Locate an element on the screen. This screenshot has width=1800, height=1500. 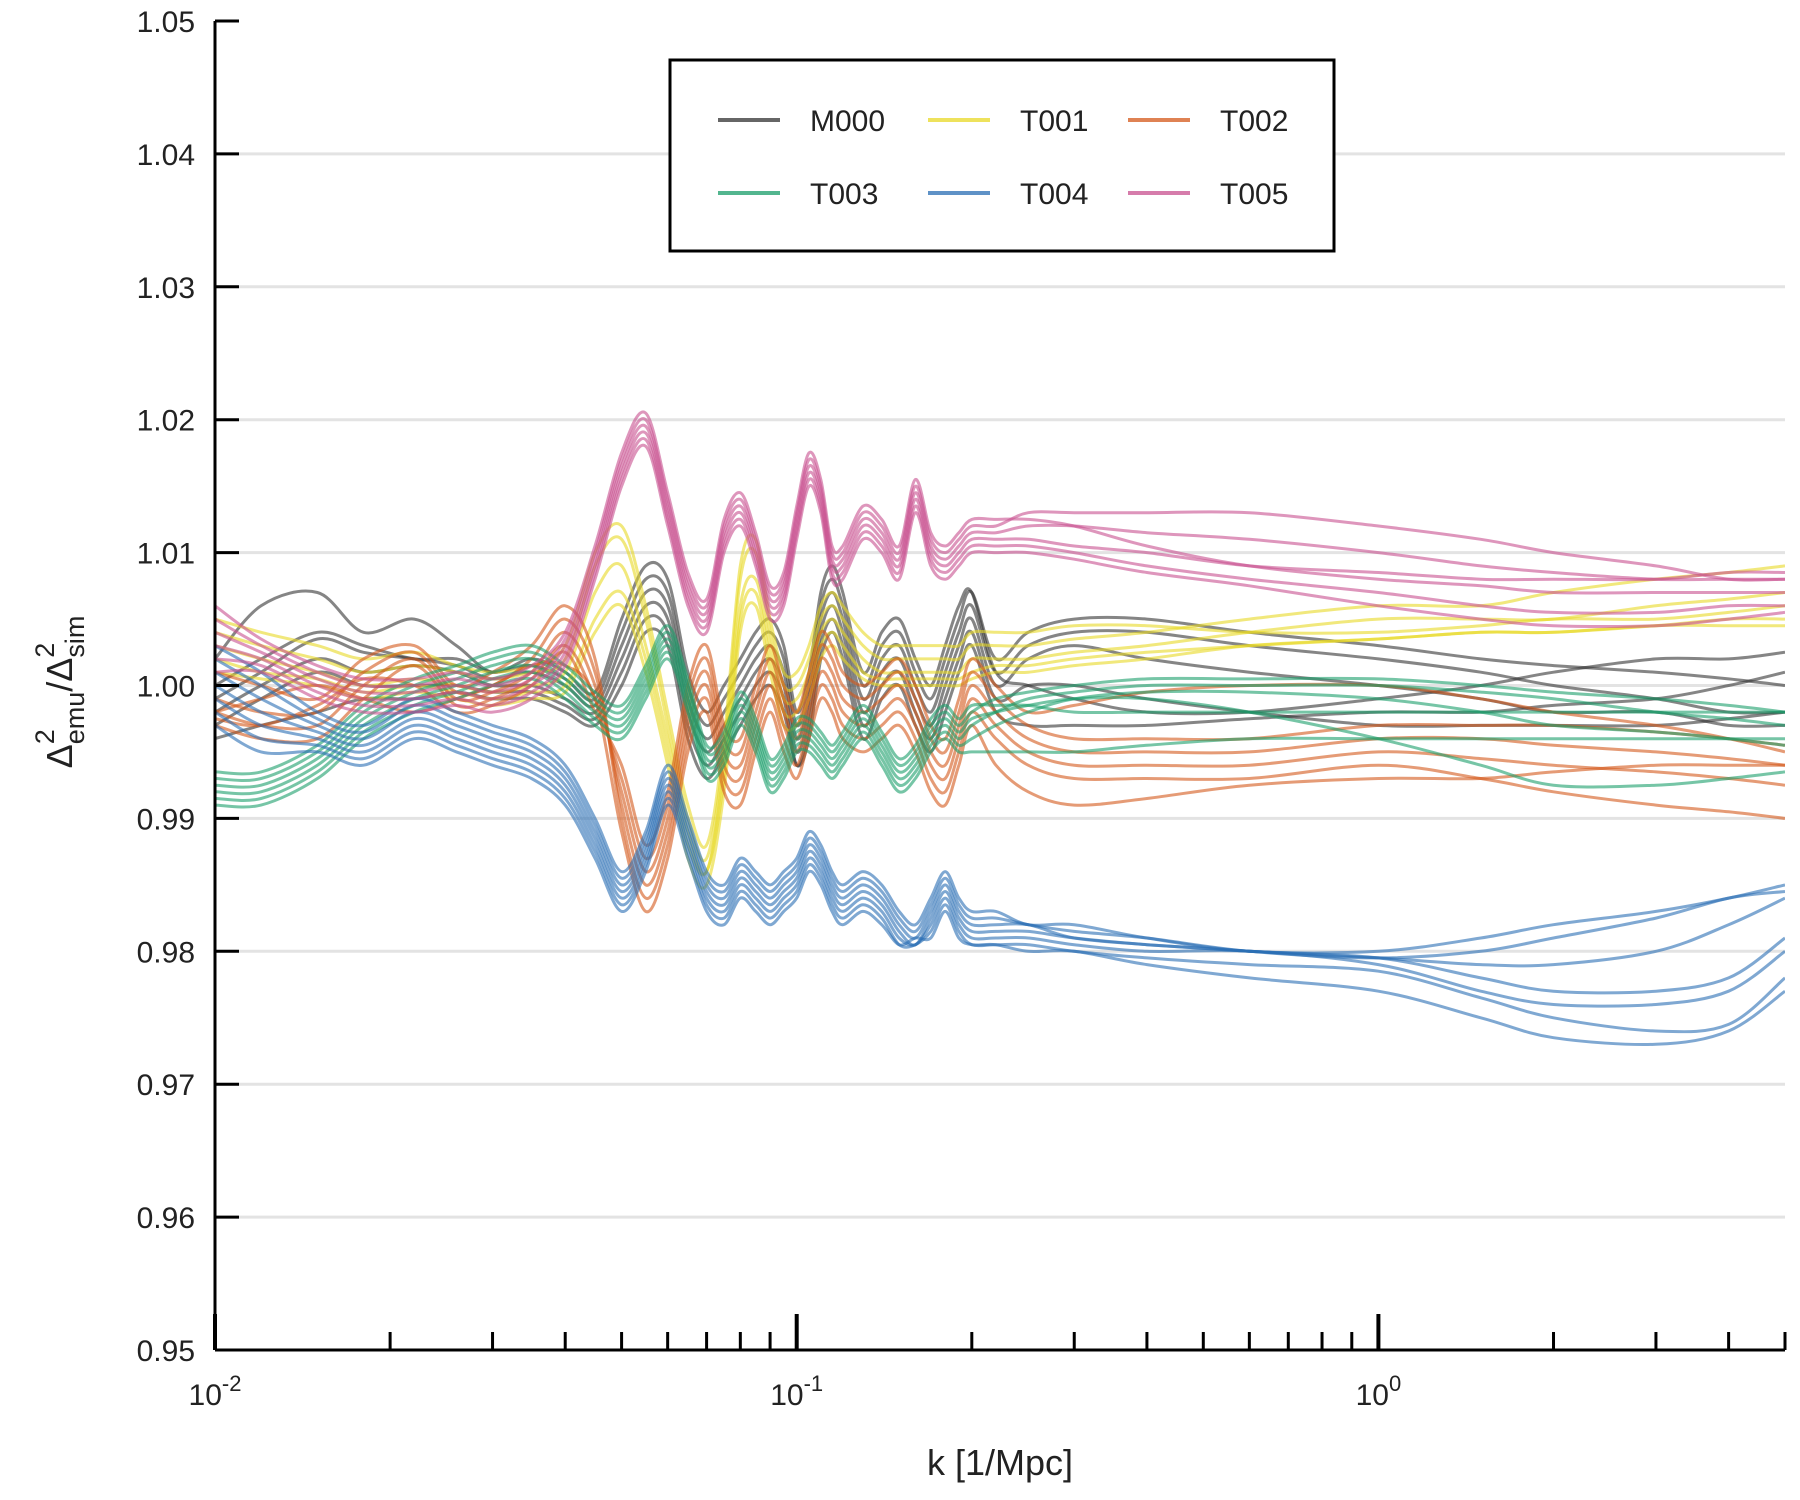
x-tick-label: 10⁻¹ is located at coordinates (796, 1391).